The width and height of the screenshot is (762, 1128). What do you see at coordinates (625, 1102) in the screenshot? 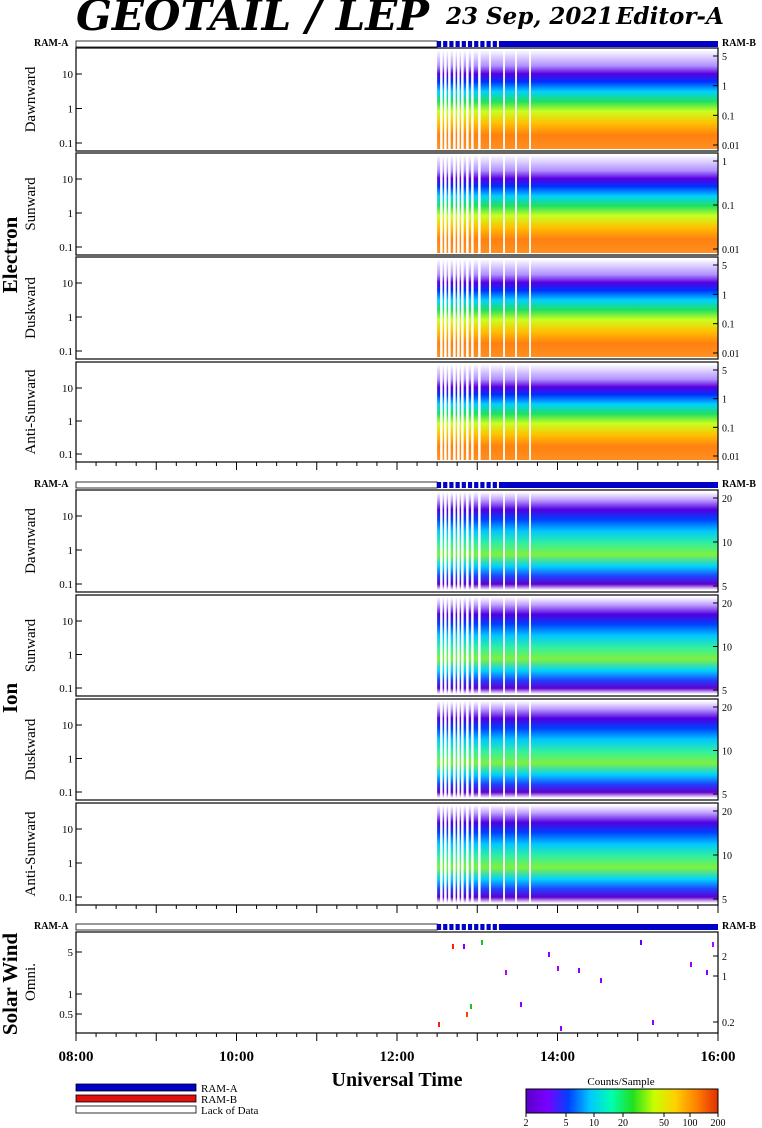
I see `colorbar: Counts/Sample 2 5 10 20 50 100 200` at bounding box center [625, 1102].